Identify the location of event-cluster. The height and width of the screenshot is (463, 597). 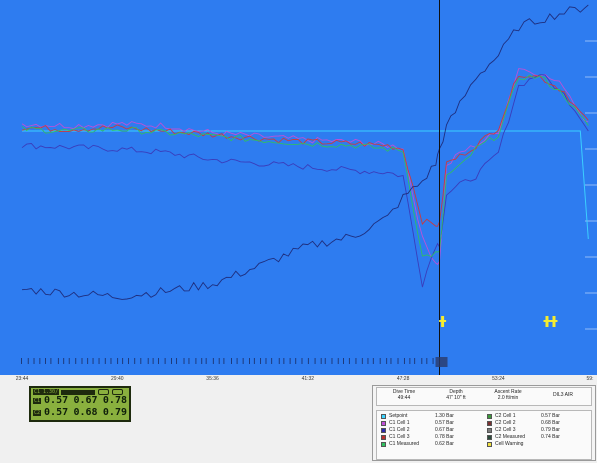
(441, 362).